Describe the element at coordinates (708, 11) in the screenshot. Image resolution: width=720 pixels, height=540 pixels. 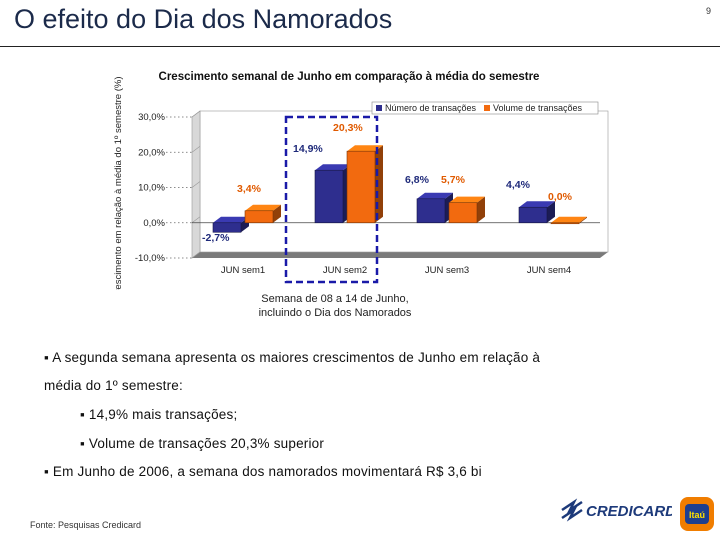
I see `page-number: 9` at that location.